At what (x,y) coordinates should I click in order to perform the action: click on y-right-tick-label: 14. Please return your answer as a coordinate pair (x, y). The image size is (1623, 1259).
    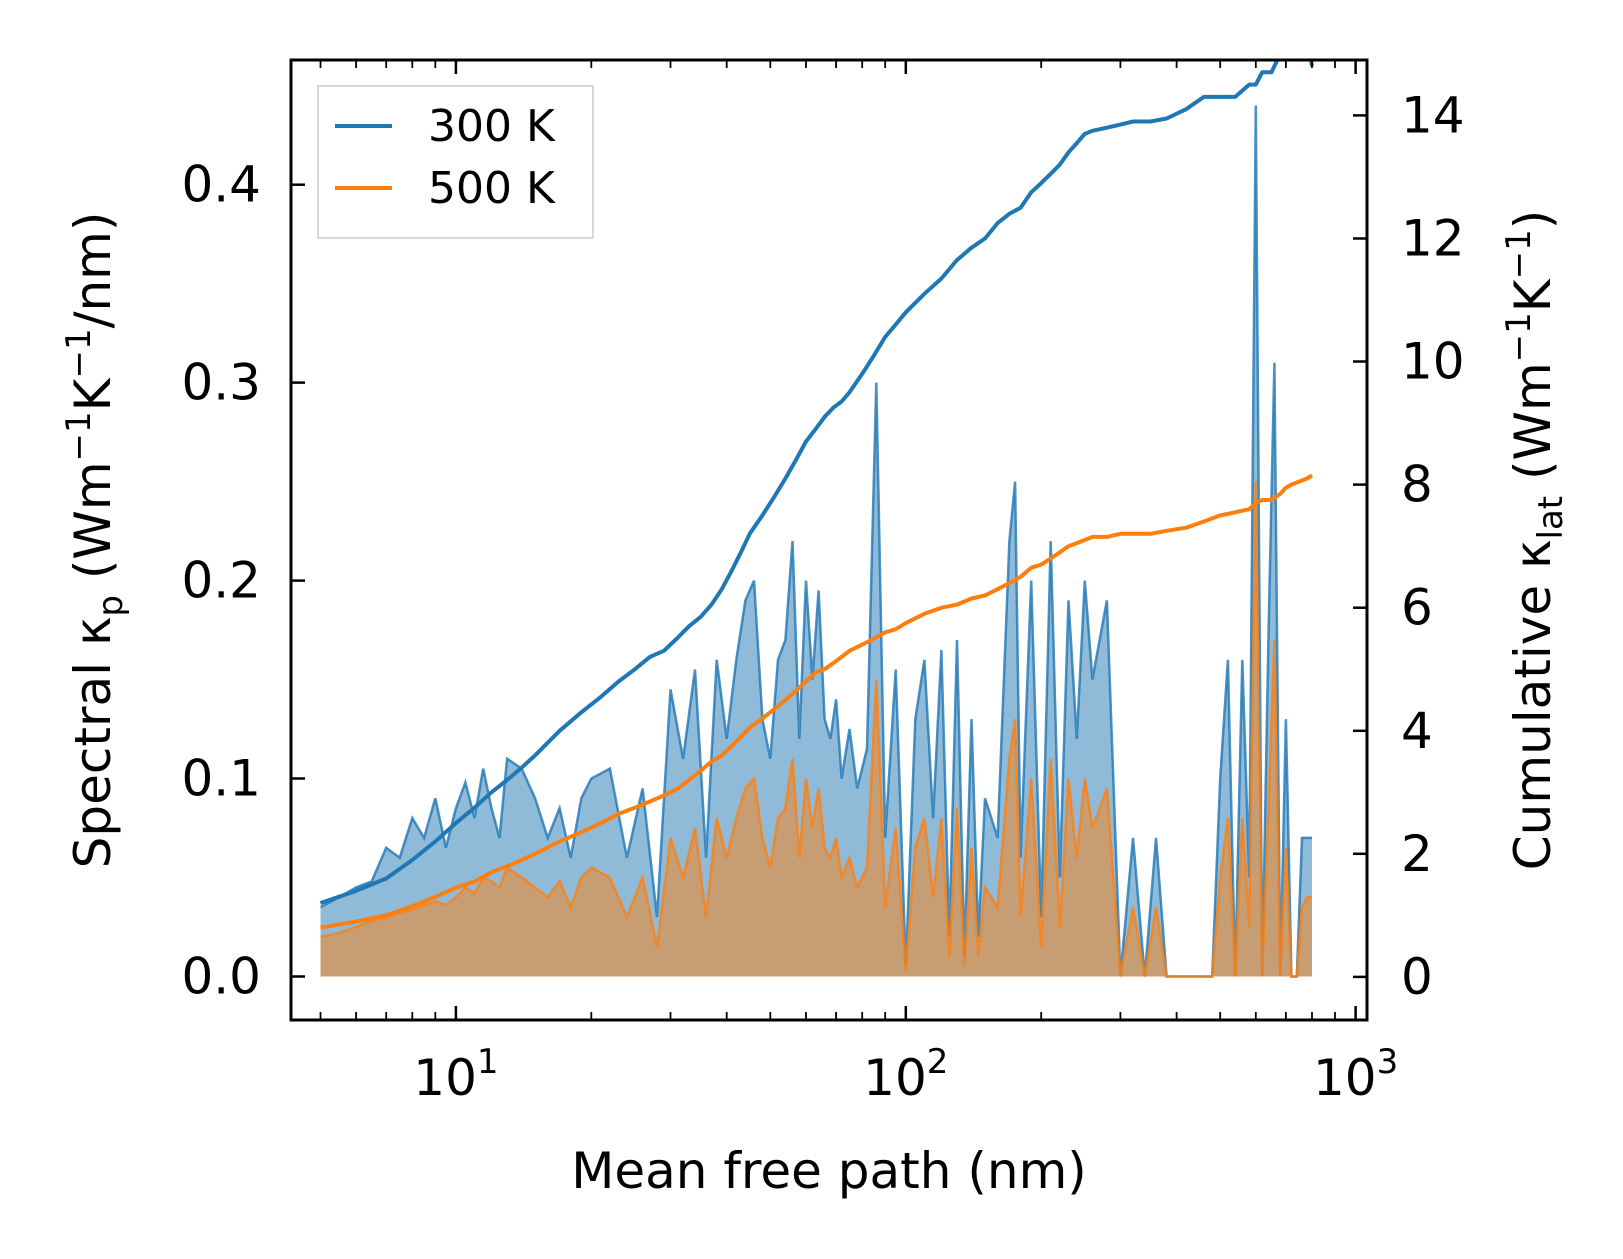
    Looking at the image, I should click on (1433, 115).